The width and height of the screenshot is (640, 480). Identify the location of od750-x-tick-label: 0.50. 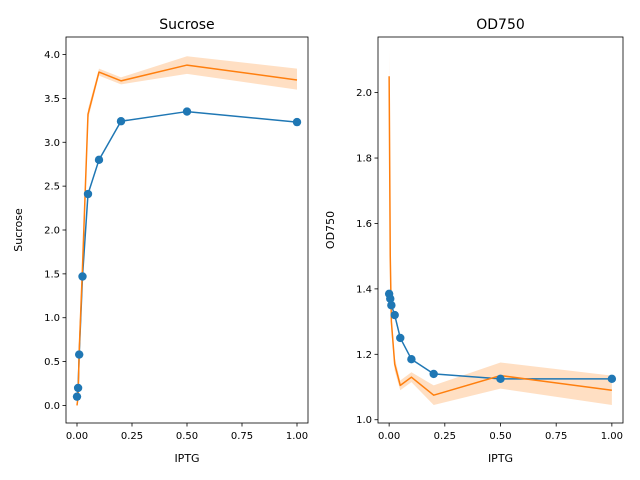
(500, 436).